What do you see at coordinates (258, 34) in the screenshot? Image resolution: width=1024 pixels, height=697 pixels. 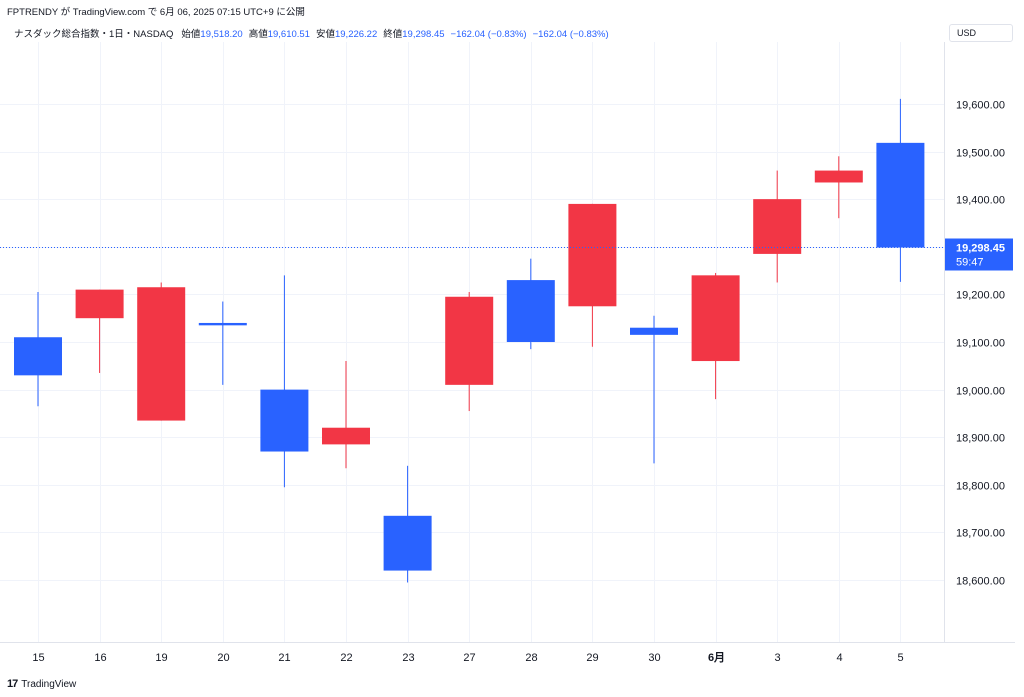 I see `high-label: 高値` at bounding box center [258, 34].